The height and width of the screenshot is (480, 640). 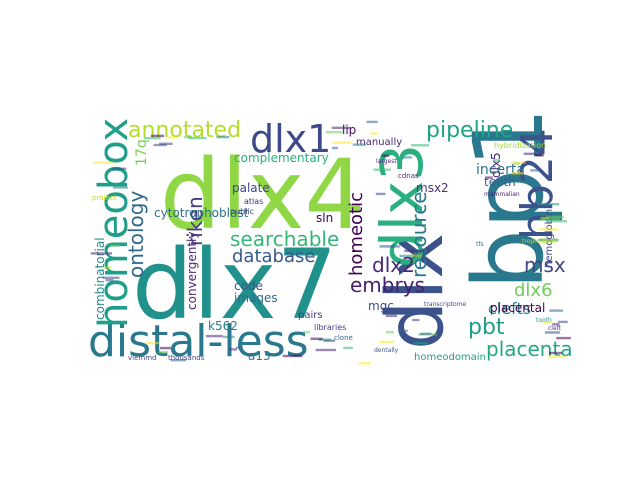 I want to click on word-cdnas: cdnas, so click(x=408, y=176).